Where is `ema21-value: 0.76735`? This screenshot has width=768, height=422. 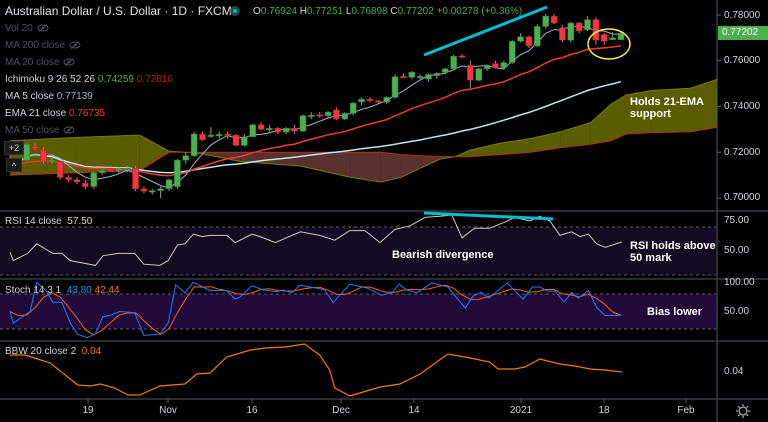
ema21-value: 0.76735 is located at coordinates (87, 113).